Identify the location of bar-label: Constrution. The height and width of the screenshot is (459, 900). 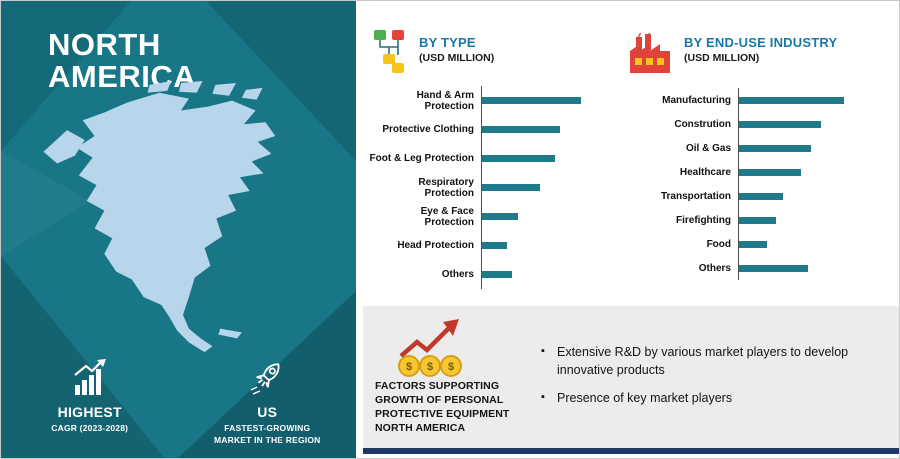
(702, 124).